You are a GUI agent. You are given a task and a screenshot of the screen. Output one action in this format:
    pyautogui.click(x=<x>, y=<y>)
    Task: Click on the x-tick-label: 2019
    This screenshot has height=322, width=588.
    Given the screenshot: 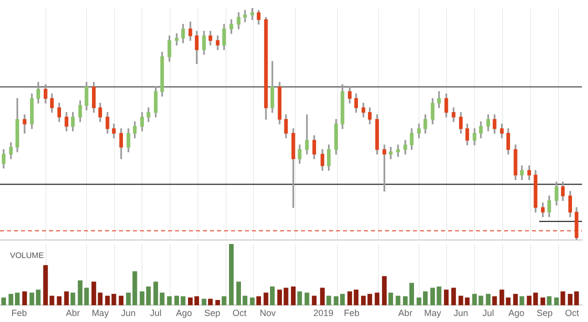 What is the action you would take?
    pyautogui.click(x=323, y=313)
    